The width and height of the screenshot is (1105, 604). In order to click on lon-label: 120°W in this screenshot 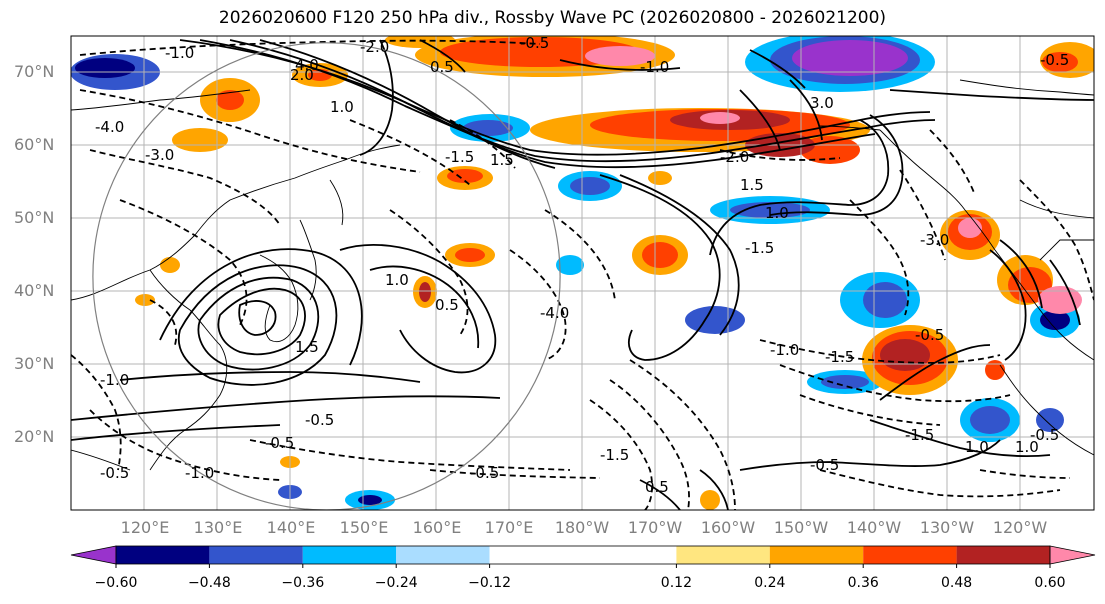, I will do `click(1020, 527)`.